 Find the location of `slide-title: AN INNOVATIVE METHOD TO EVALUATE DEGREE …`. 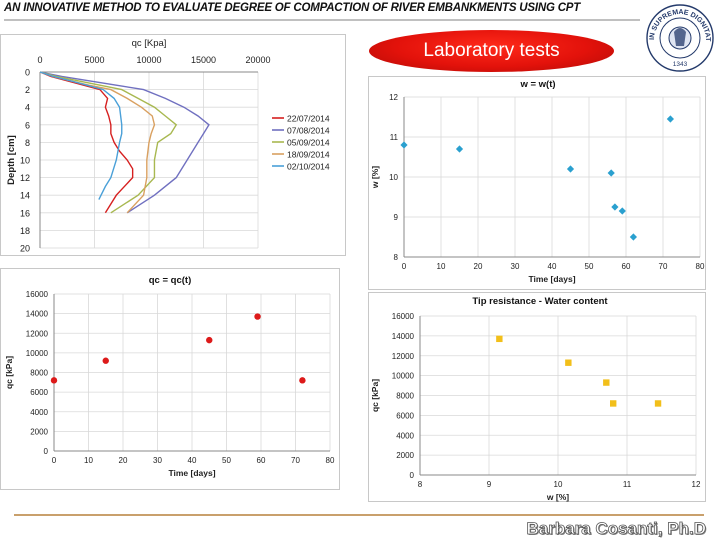

slide-title: AN INNOVATIVE METHOD TO EVALUATE DEGREE … is located at coordinates (292, 8).